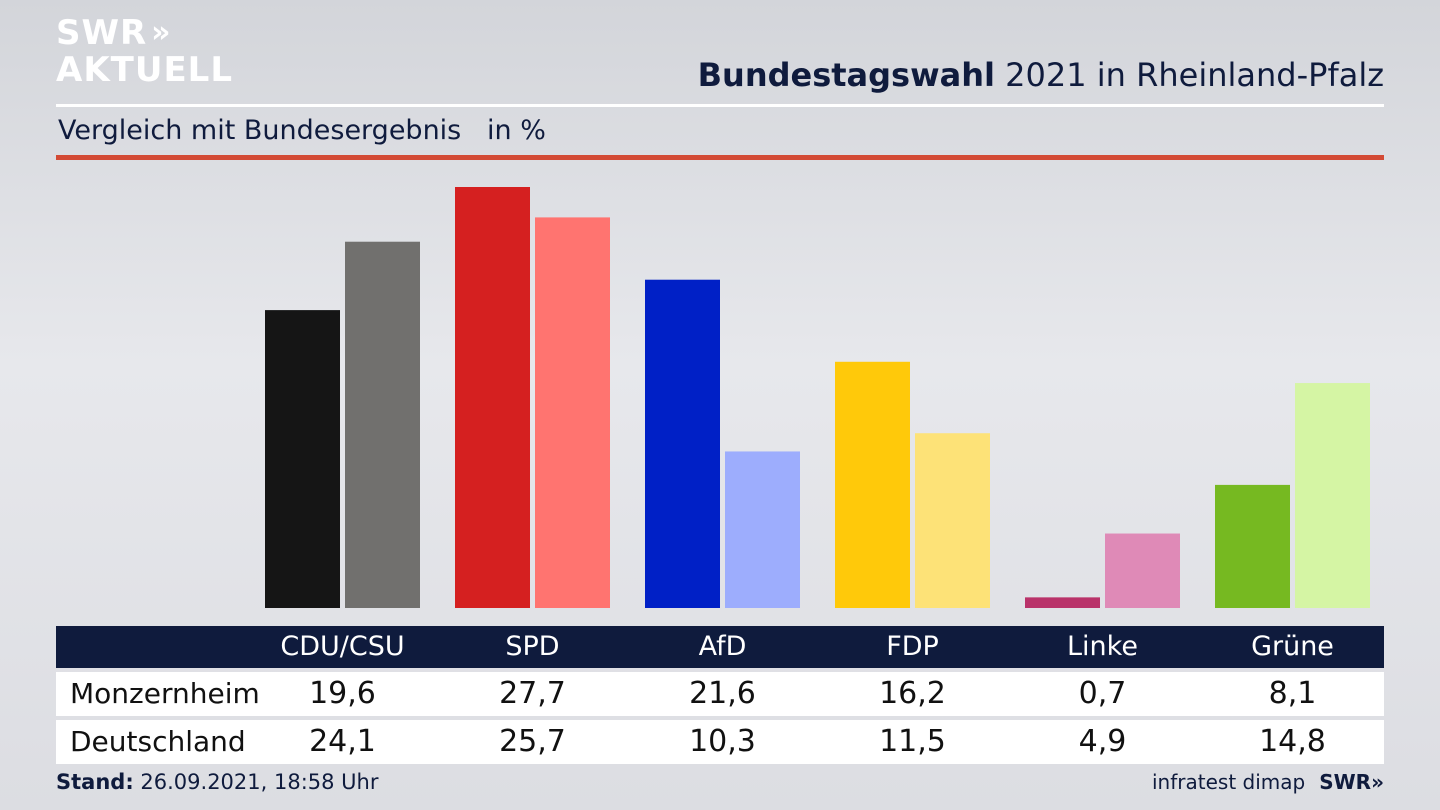 This screenshot has width=1440, height=810. I want to click on value-cell: 25,7, so click(532, 741).